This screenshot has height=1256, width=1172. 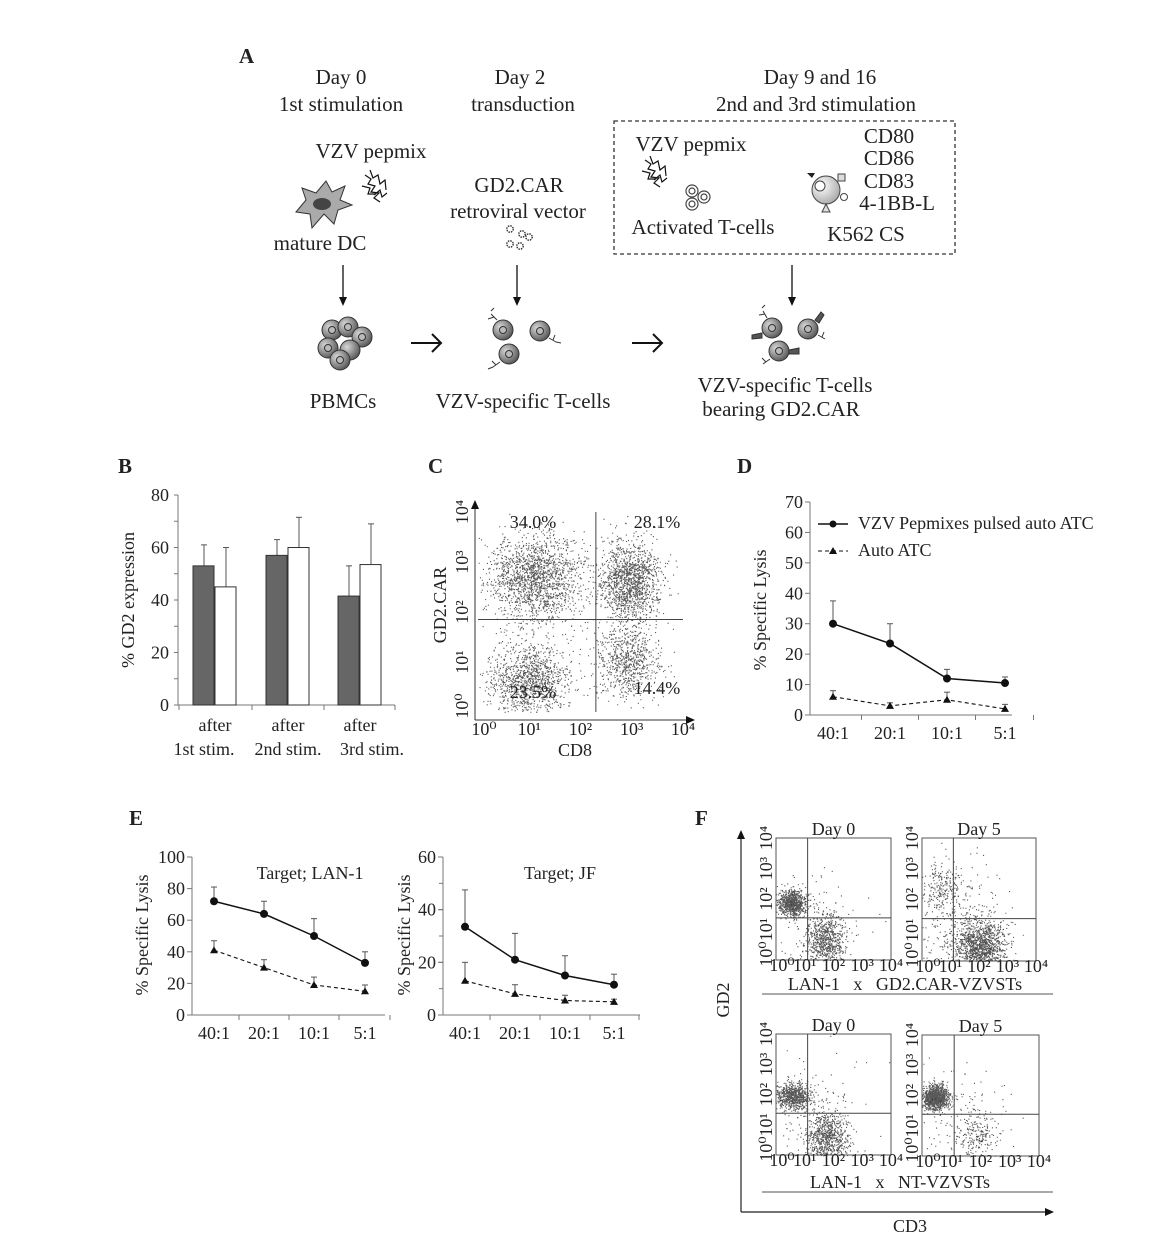 What do you see at coordinates (703, 227) in the screenshot?
I see `activated-tcells-label: Activated T-cells` at bounding box center [703, 227].